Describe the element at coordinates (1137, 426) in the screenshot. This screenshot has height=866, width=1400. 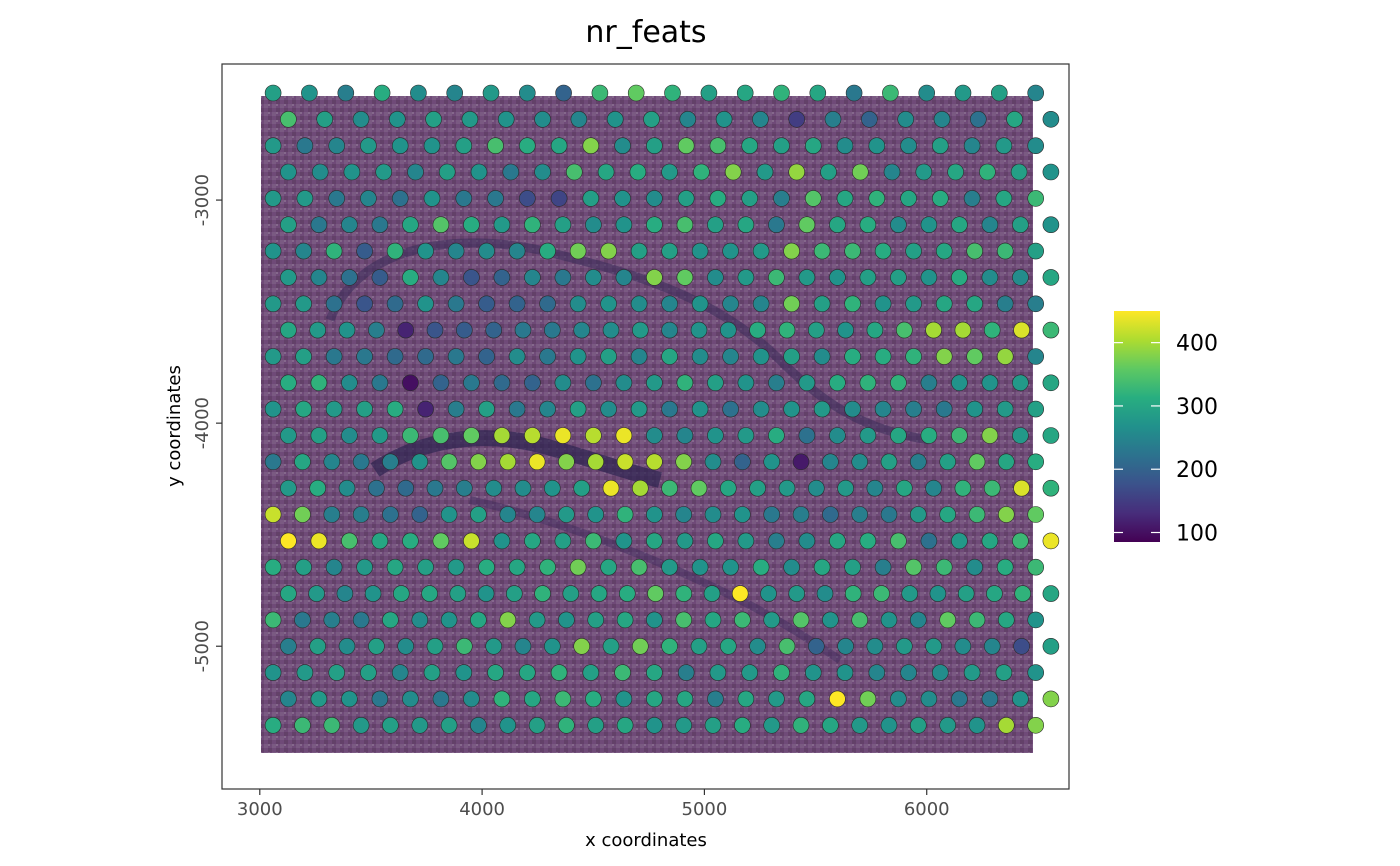
I see `colorbar-gradient` at that location.